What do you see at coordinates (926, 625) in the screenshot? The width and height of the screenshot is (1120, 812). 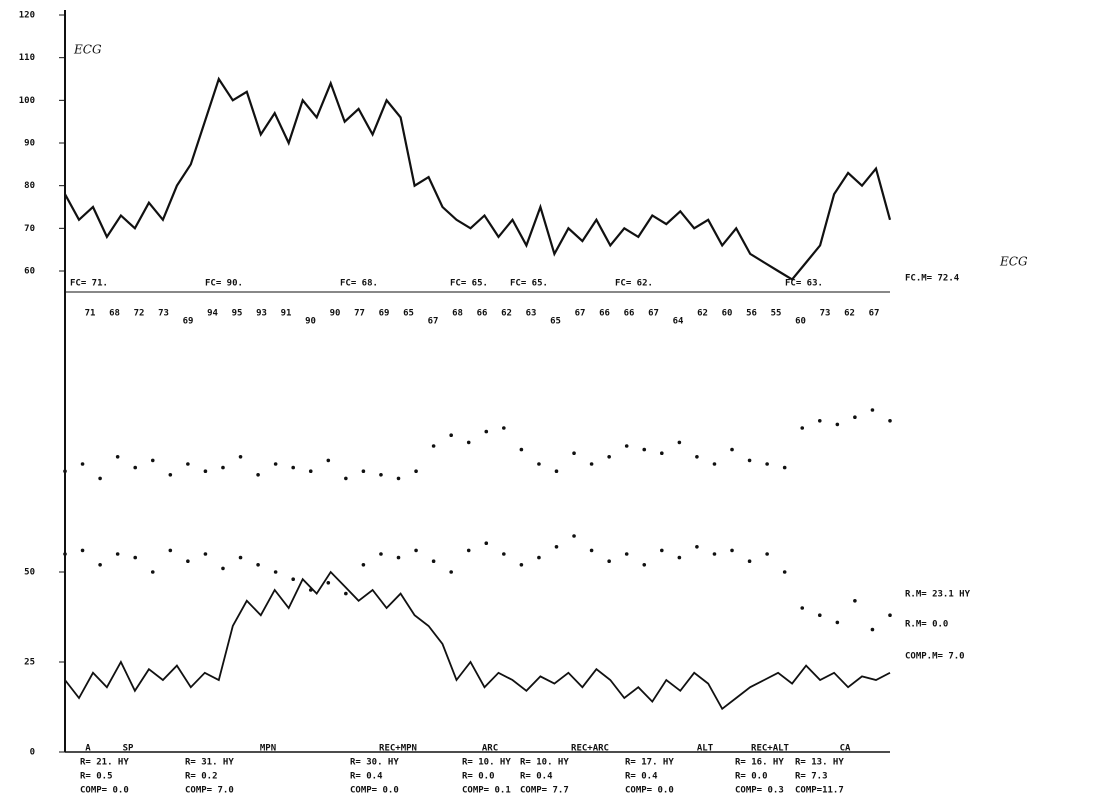 I see `right-note: R.M= 0.0` at bounding box center [926, 625].